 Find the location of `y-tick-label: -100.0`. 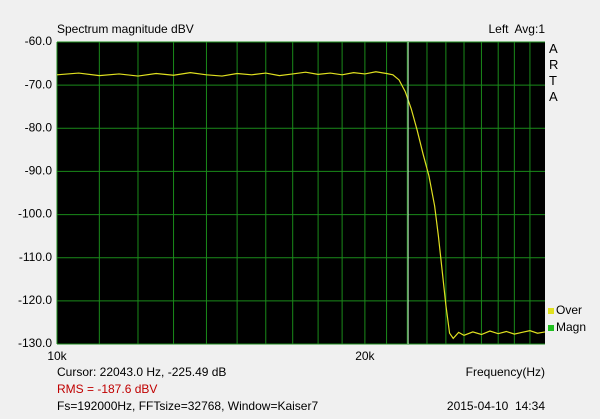

y-tick-label: -100.0 is located at coordinates (35, 214).